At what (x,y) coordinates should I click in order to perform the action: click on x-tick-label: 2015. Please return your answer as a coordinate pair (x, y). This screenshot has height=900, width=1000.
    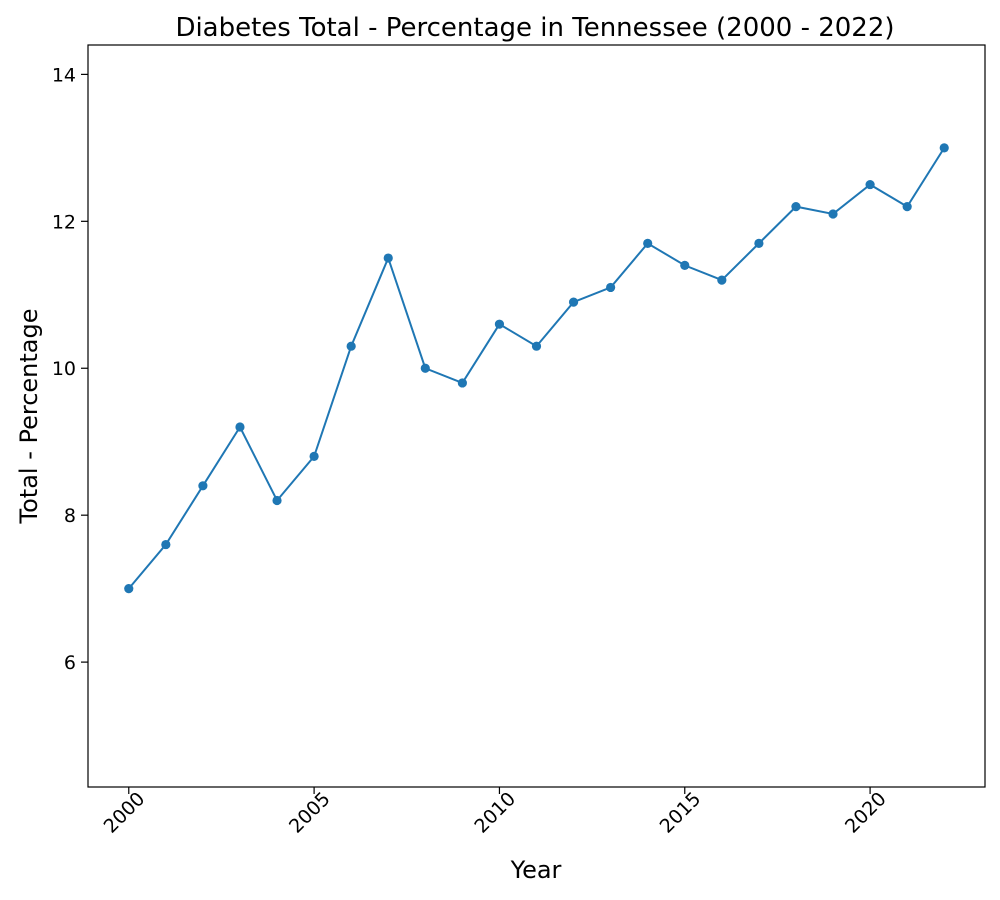
    Looking at the image, I should click on (681, 813).